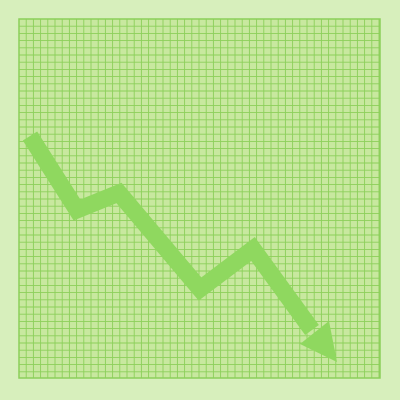  What do you see at coordinates (318, 341) in the screenshot?
I see `arrowhead` at bounding box center [318, 341].